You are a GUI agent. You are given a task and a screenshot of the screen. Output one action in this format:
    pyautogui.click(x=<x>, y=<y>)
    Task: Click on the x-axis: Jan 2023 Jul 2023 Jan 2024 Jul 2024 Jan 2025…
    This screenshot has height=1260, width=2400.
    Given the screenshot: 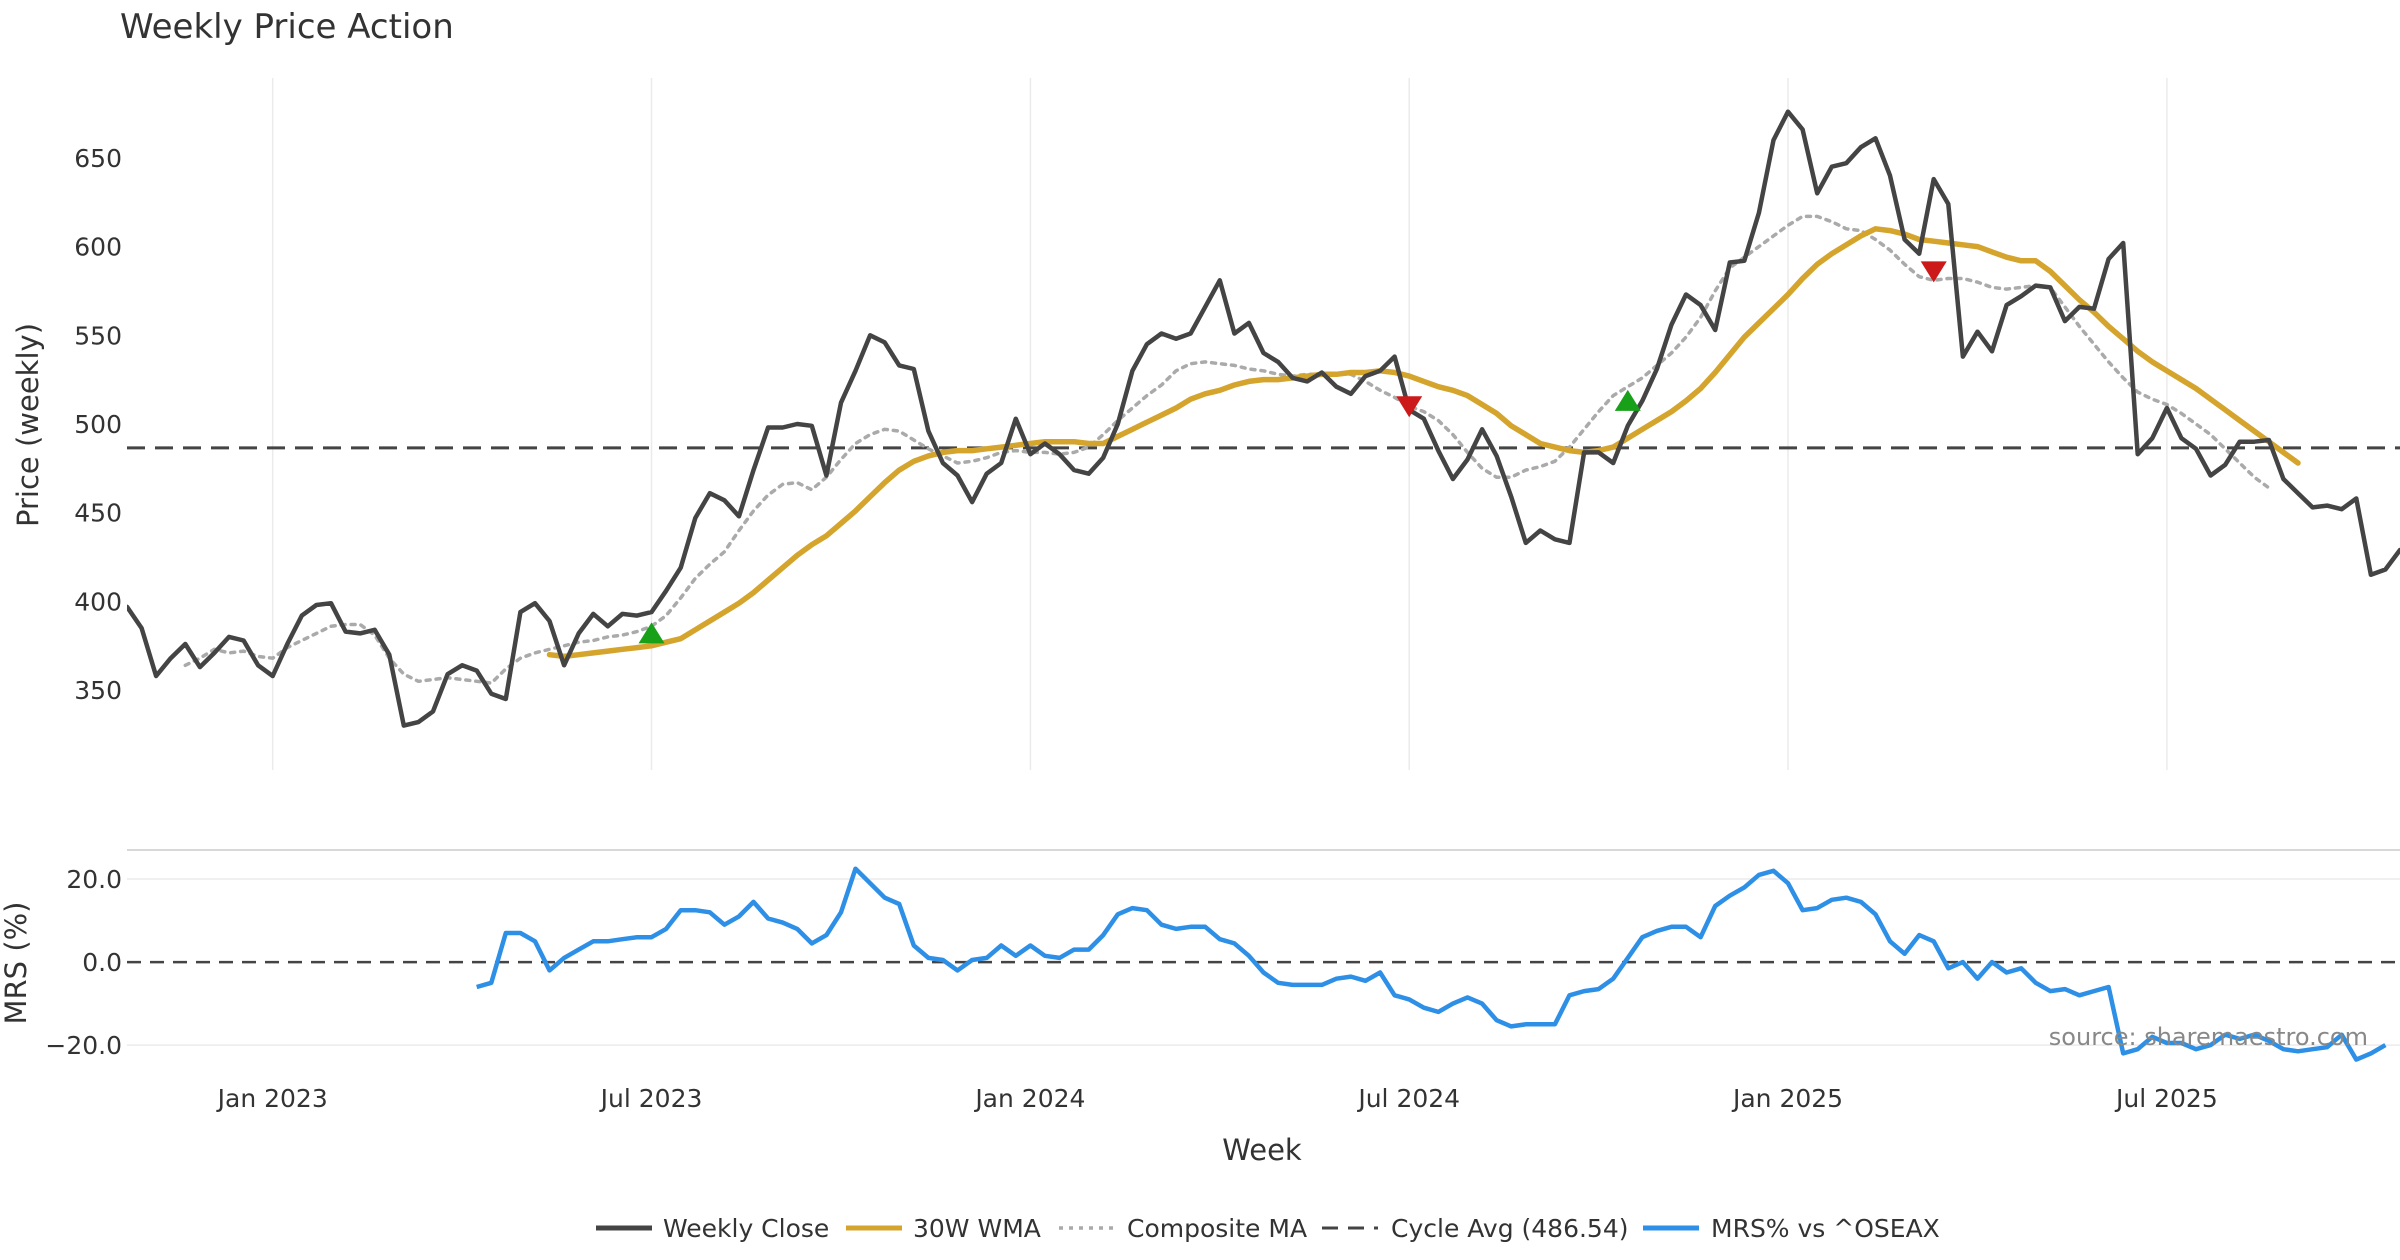 What is the action you would take?
    pyautogui.click(x=1217, y=1098)
    